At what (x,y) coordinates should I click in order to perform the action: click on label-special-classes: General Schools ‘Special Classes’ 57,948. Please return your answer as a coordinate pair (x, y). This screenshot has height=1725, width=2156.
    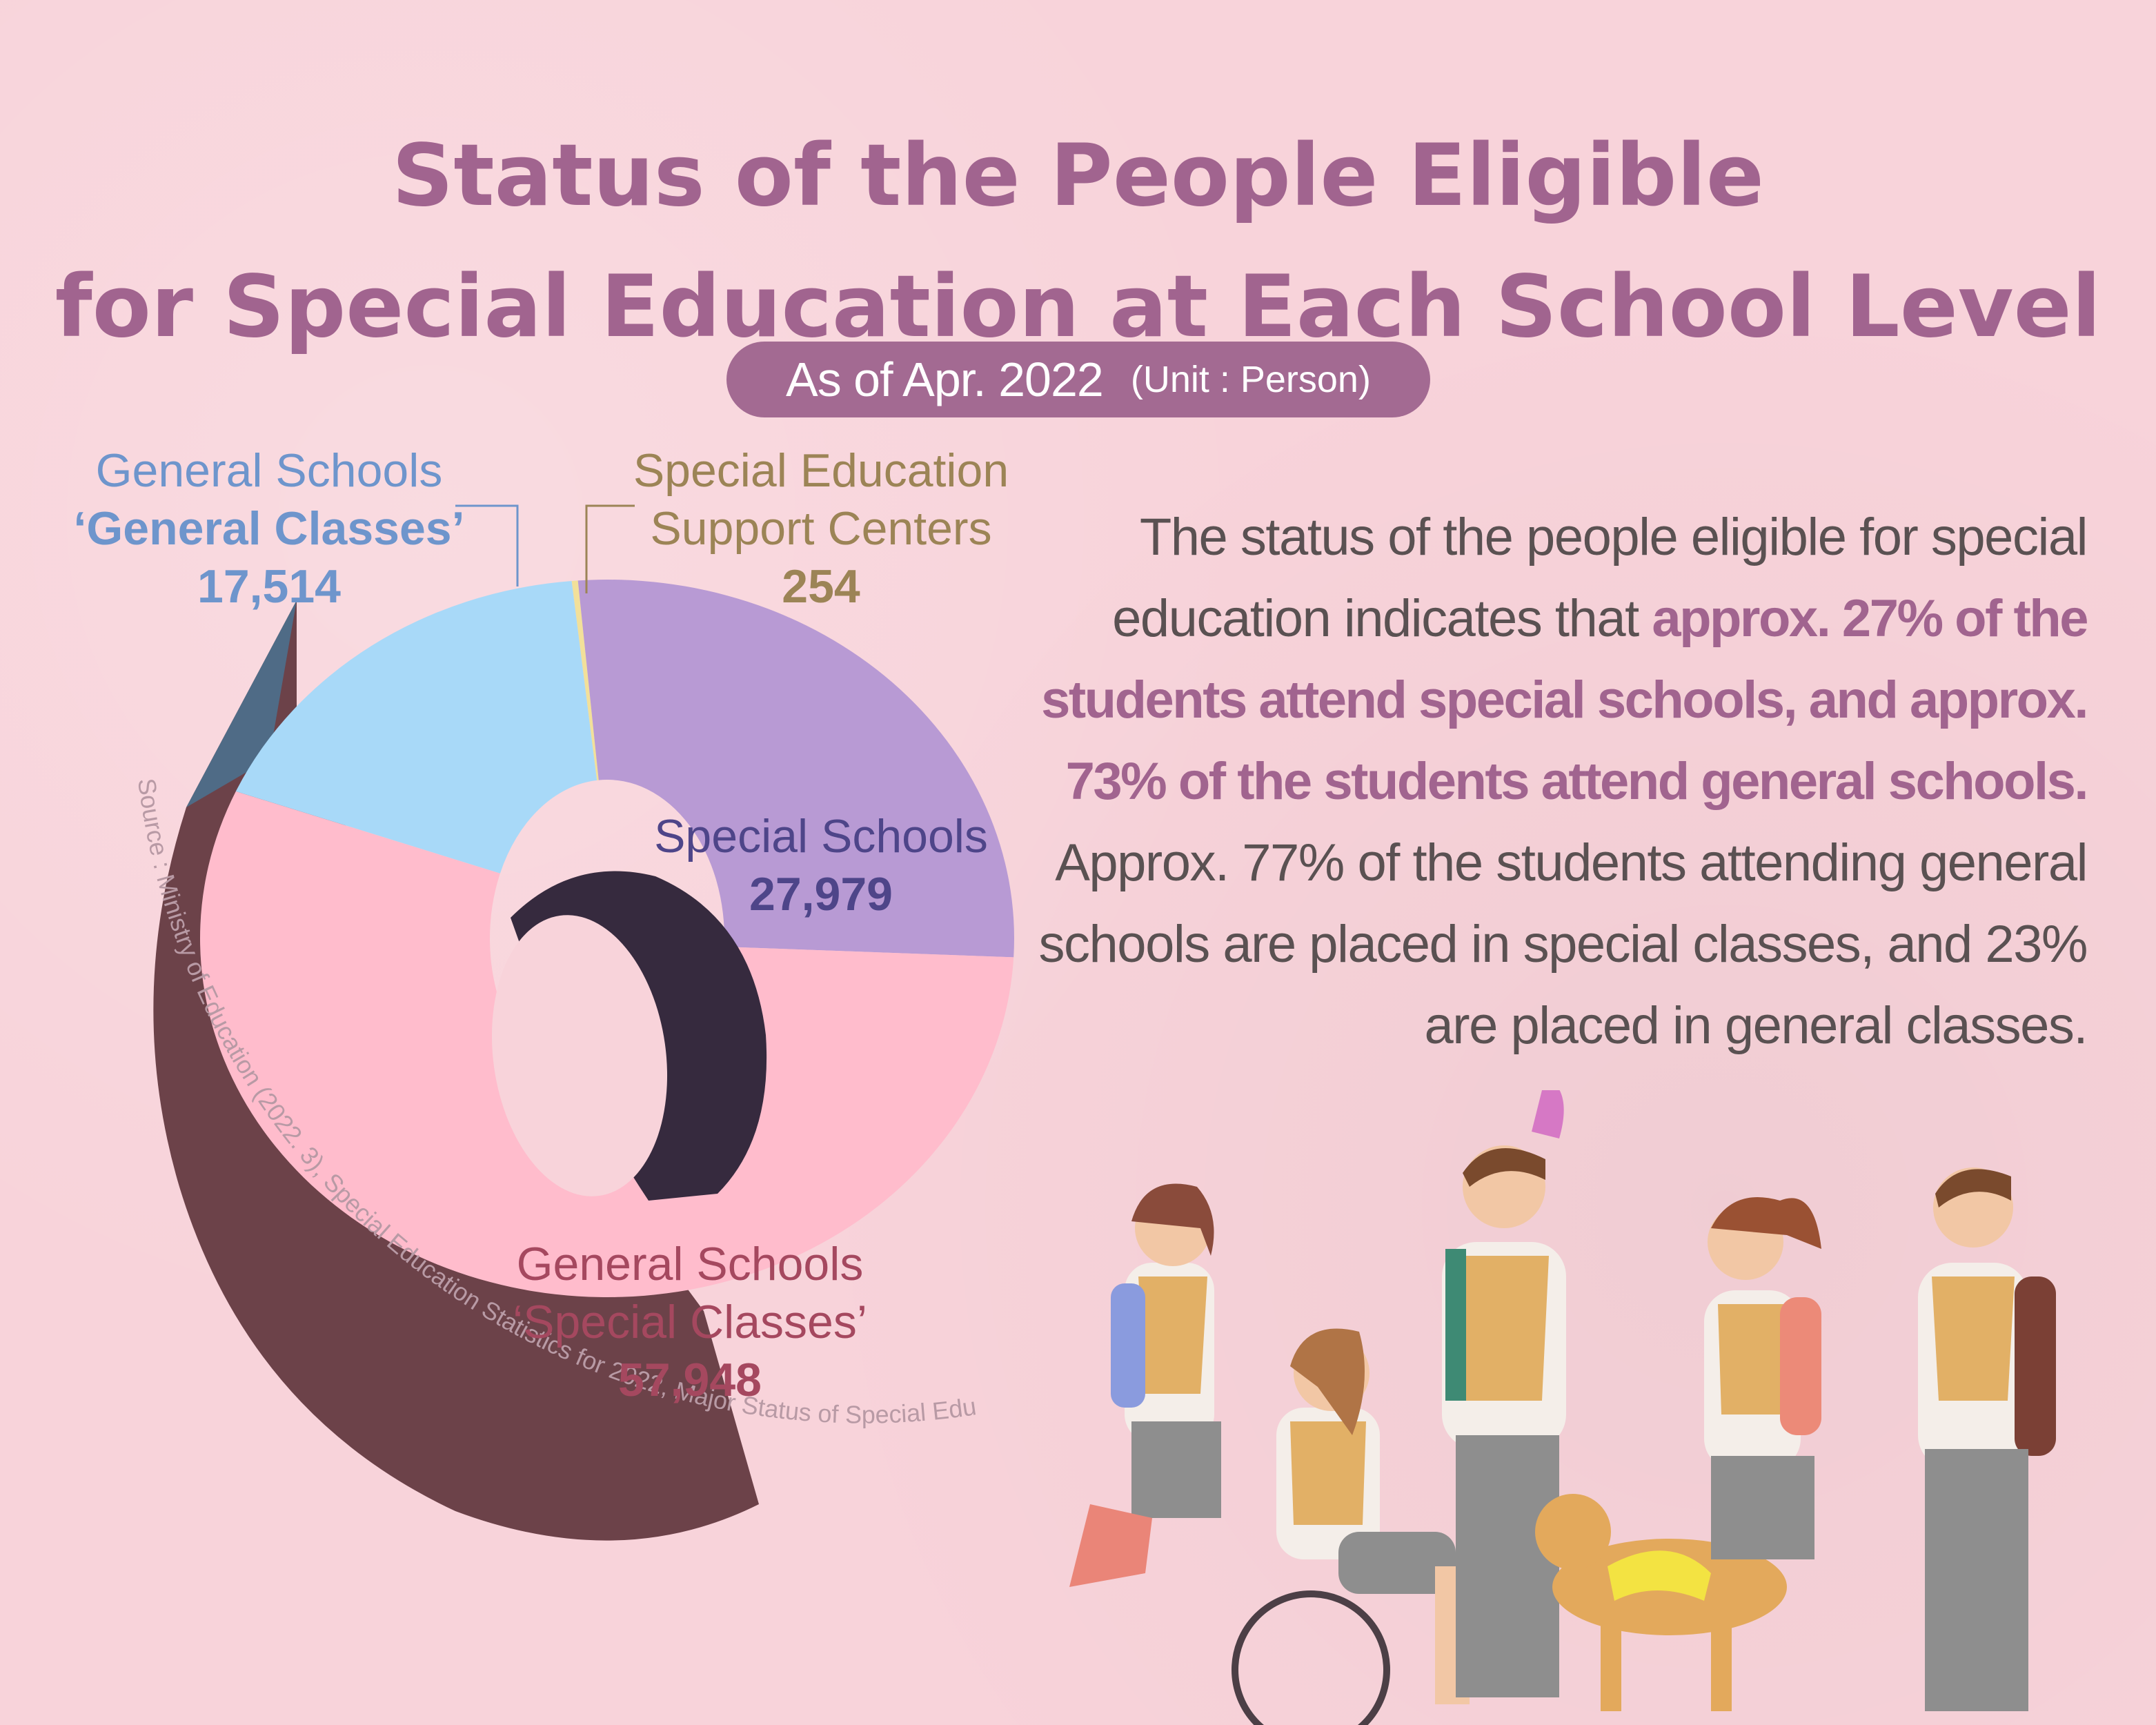
    Looking at the image, I should click on (690, 1322).